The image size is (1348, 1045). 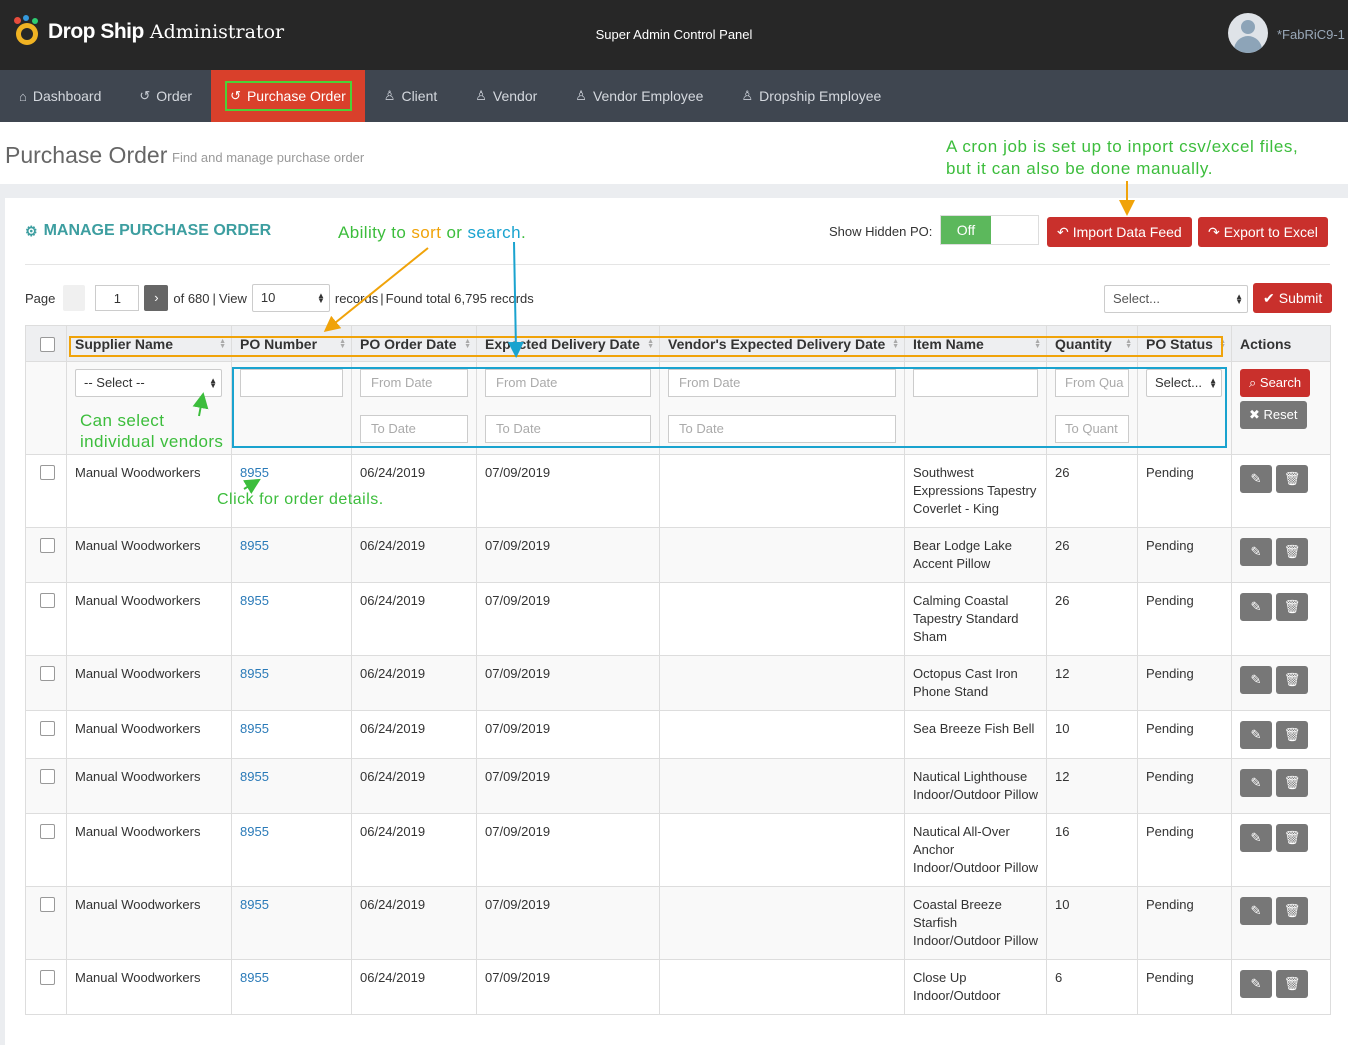 What do you see at coordinates (811, 96) in the screenshot?
I see `nav-dropship-employee: ♙ Dropship Employee` at bounding box center [811, 96].